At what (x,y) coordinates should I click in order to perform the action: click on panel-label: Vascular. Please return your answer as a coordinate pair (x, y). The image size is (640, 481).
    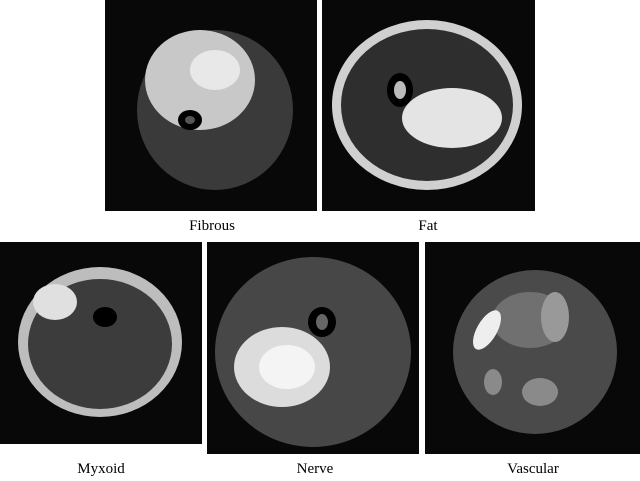
    Looking at the image, I should click on (533, 469).